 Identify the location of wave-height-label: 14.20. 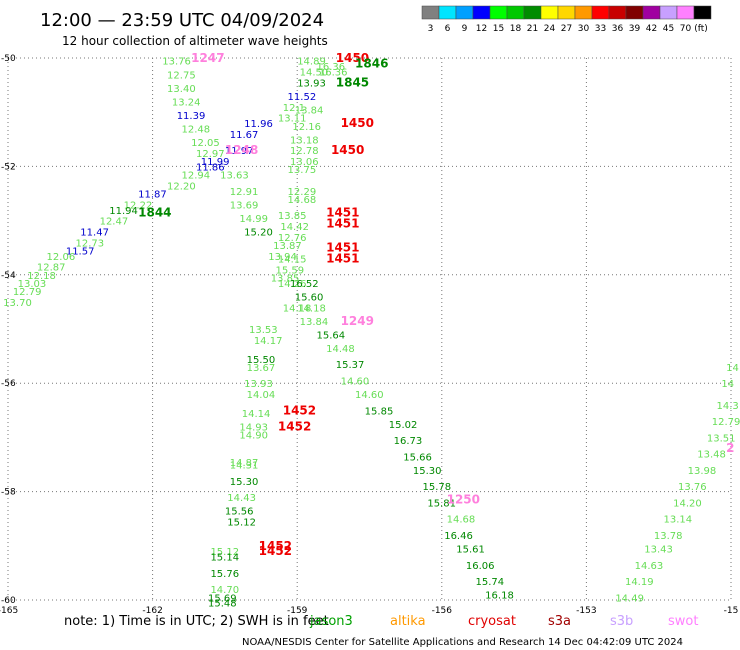
(687, 503).